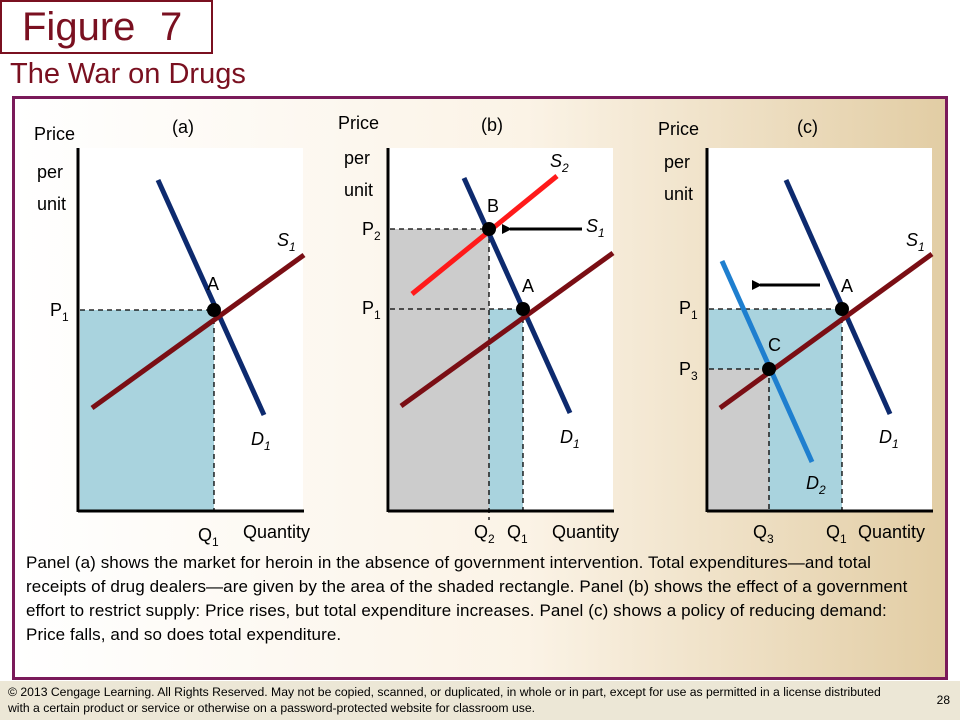 Image resolution: width=960 pixels, height=720 pixels. What do you see at coordinates (214, 310) in the screenshot?
I see `panel-a-point-a` at bounding box center [214, 310].